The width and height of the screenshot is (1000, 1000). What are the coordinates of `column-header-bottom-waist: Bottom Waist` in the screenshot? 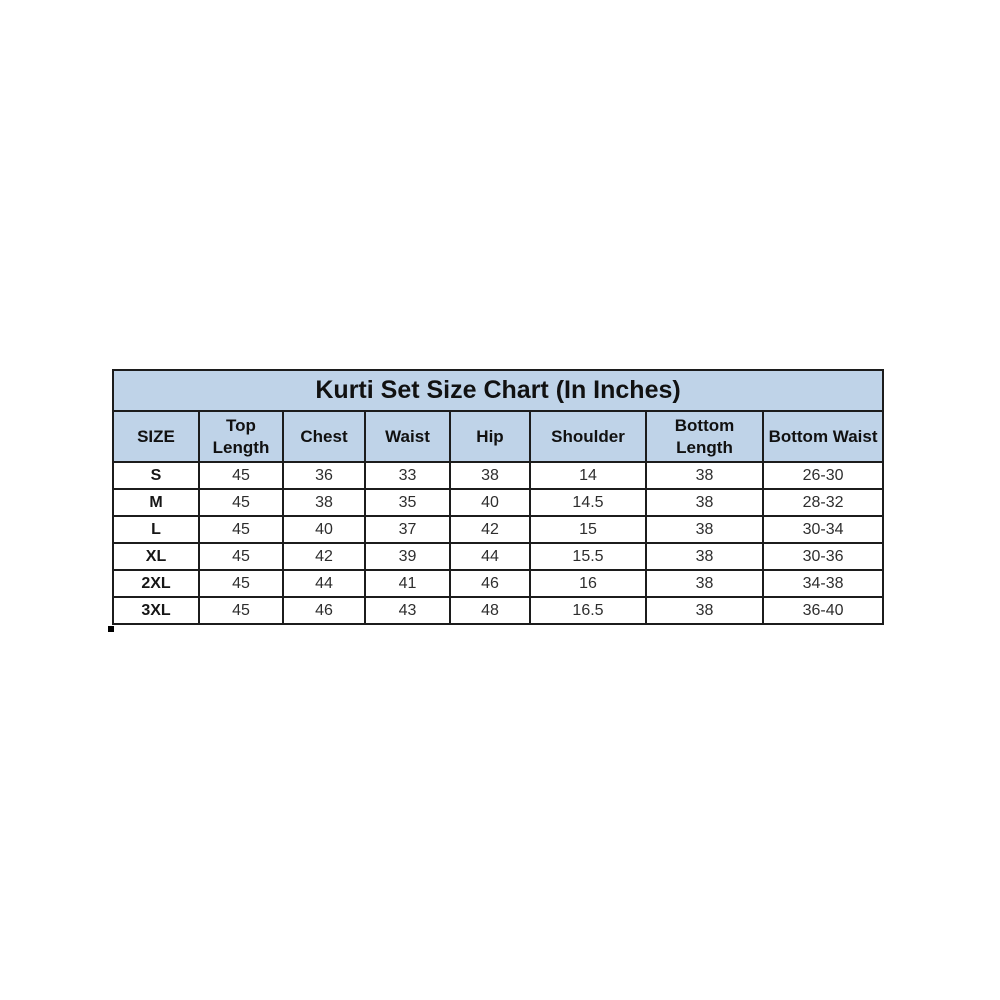 It's located at (823, 436).